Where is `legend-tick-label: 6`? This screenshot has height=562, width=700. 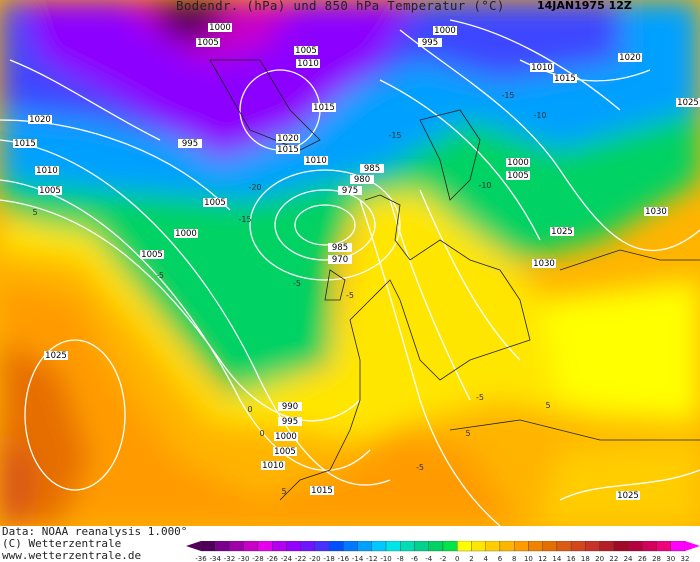
legend-tick-label: 6 is located at coordinates (500, 558).